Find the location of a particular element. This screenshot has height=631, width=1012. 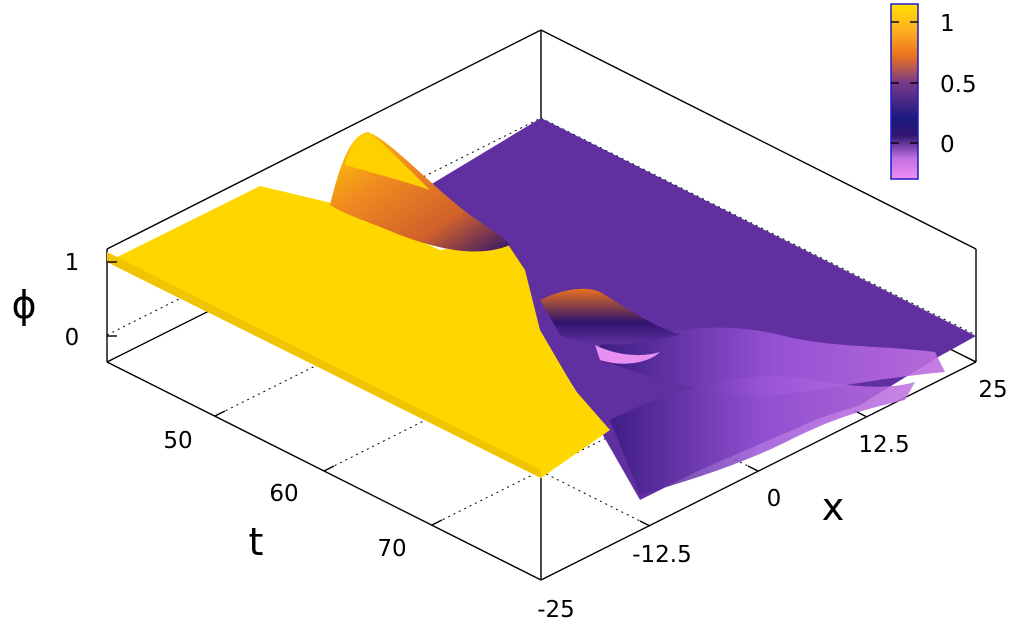

surface-trough is located at coordinates (627, 354).